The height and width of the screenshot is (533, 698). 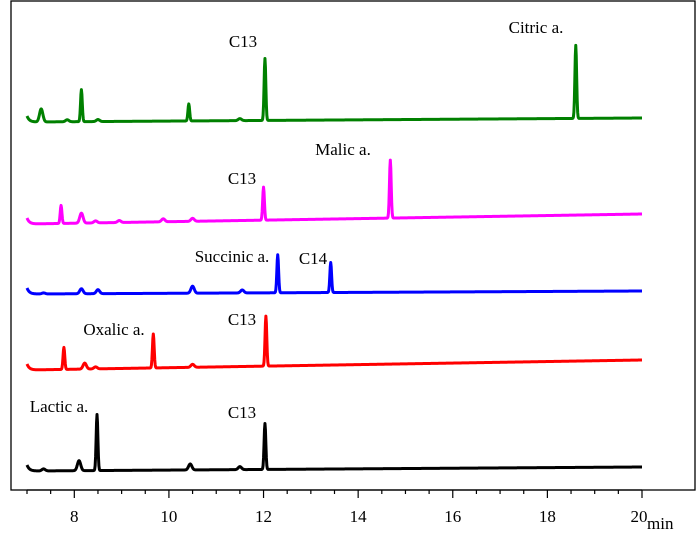 What do you see at coordinates (59, 406) in the screenshot?
I see `peak-annotation: Lactic a.` at bounding box center [59, 406].